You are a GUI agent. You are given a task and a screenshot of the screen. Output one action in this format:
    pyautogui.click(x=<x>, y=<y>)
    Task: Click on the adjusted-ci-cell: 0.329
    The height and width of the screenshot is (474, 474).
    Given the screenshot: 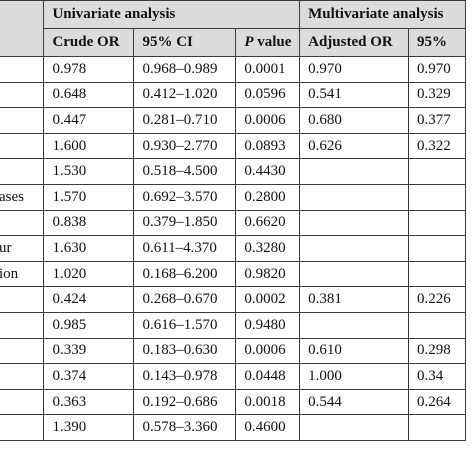 What is the action you would take?
    pyautogui.click(x=437, y=95)
    